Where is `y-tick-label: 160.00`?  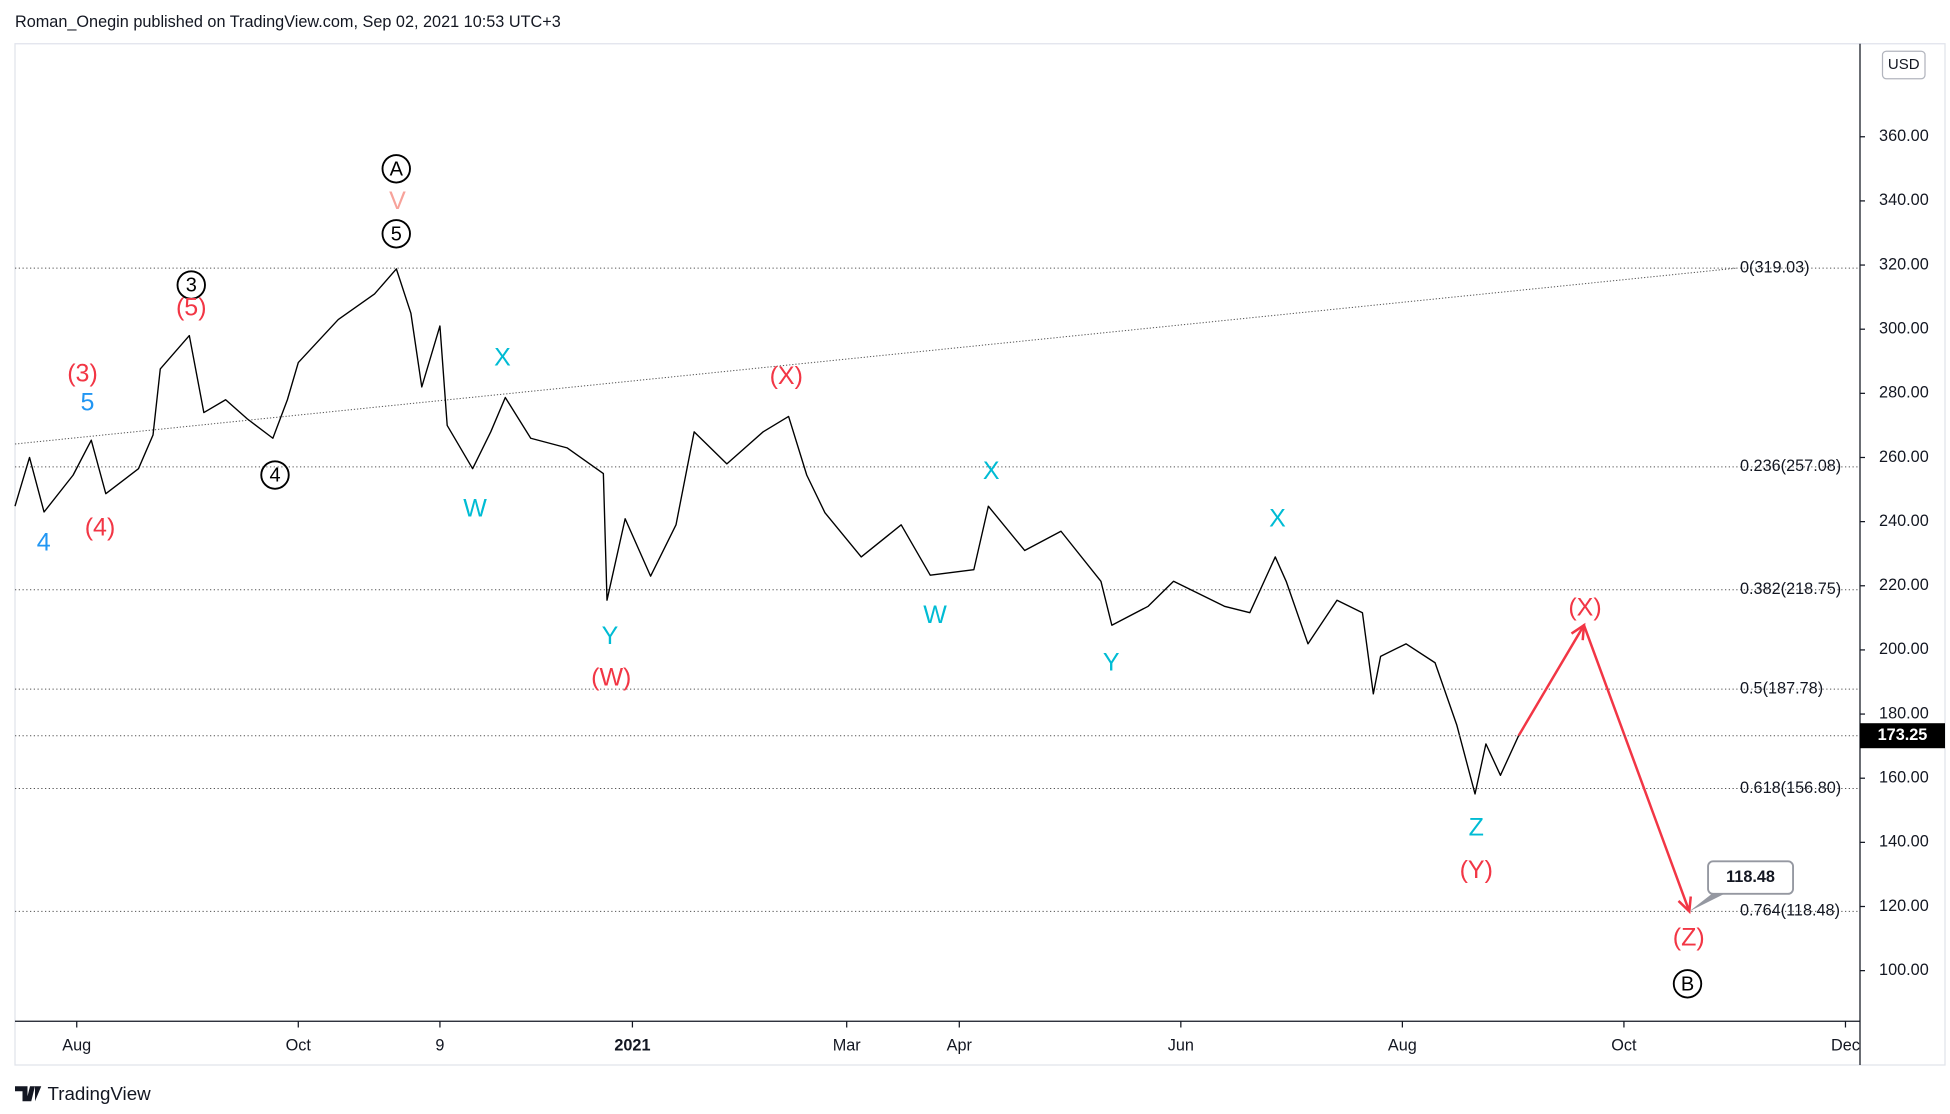
y-tick-label: 160.00 is located at coordinates (1904, 778).